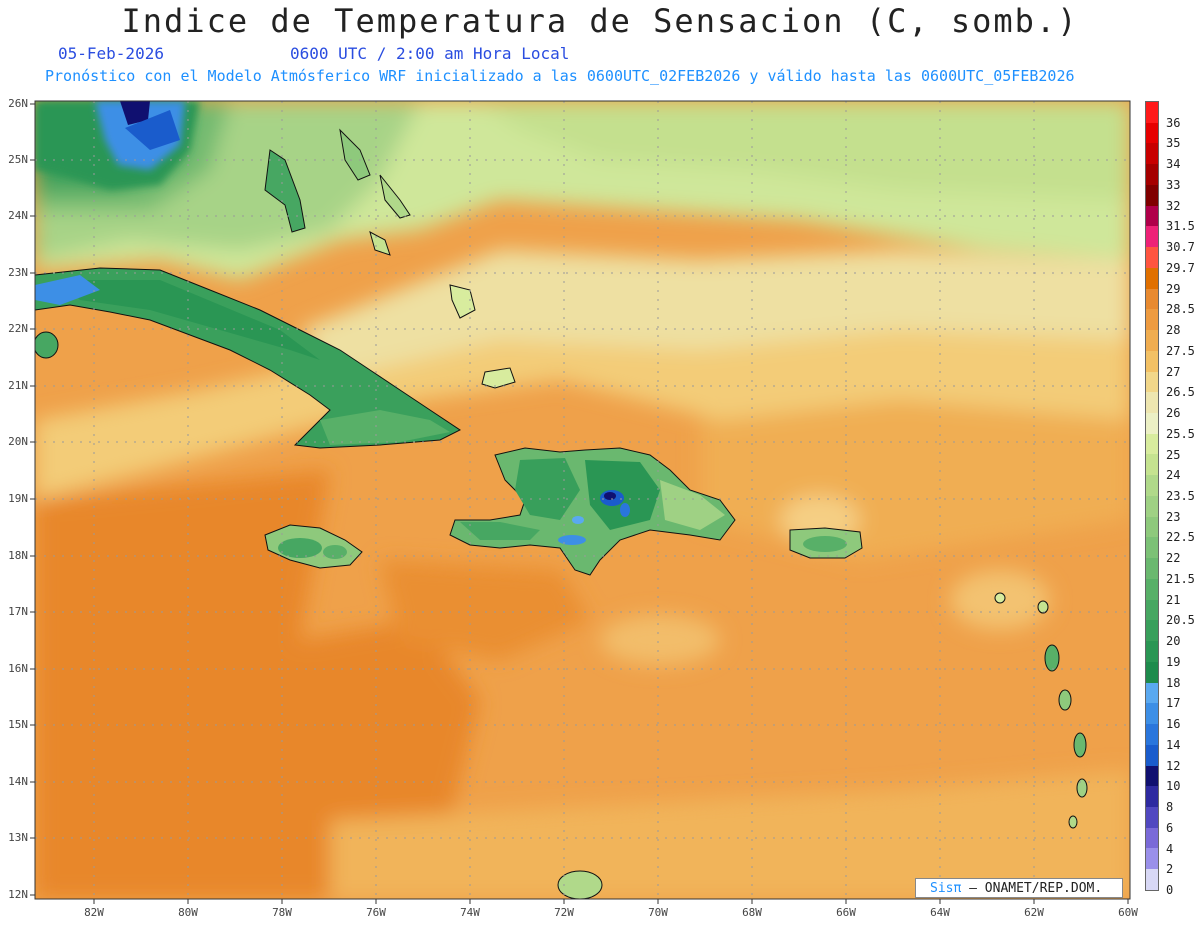  What do you see at coordinates (18, 894) in the screenshot?
I see `lat-label: 12N` at bounding box center [18, 894].